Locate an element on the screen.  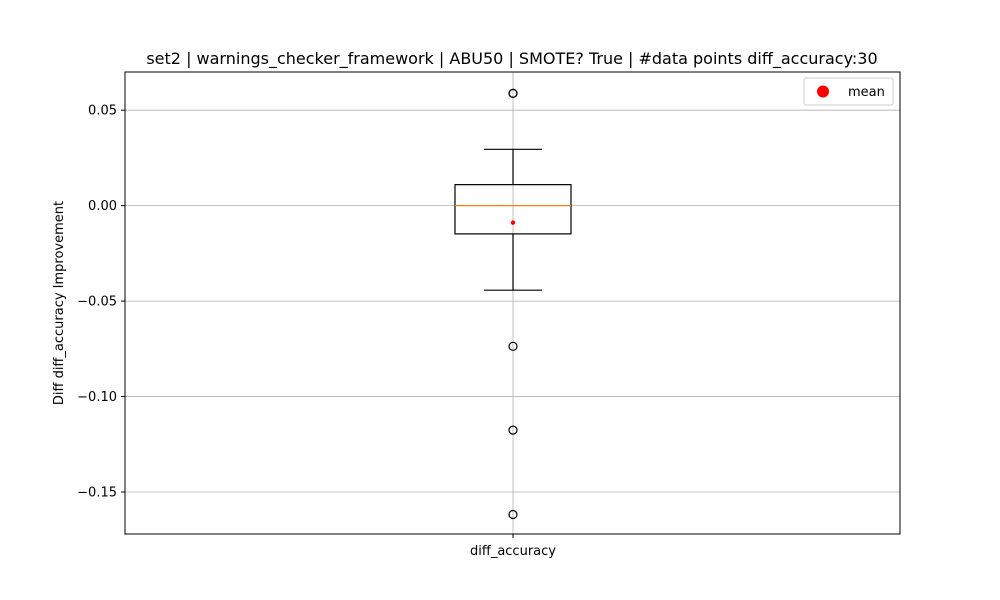
mean-point is located at coordinates (513, 222).